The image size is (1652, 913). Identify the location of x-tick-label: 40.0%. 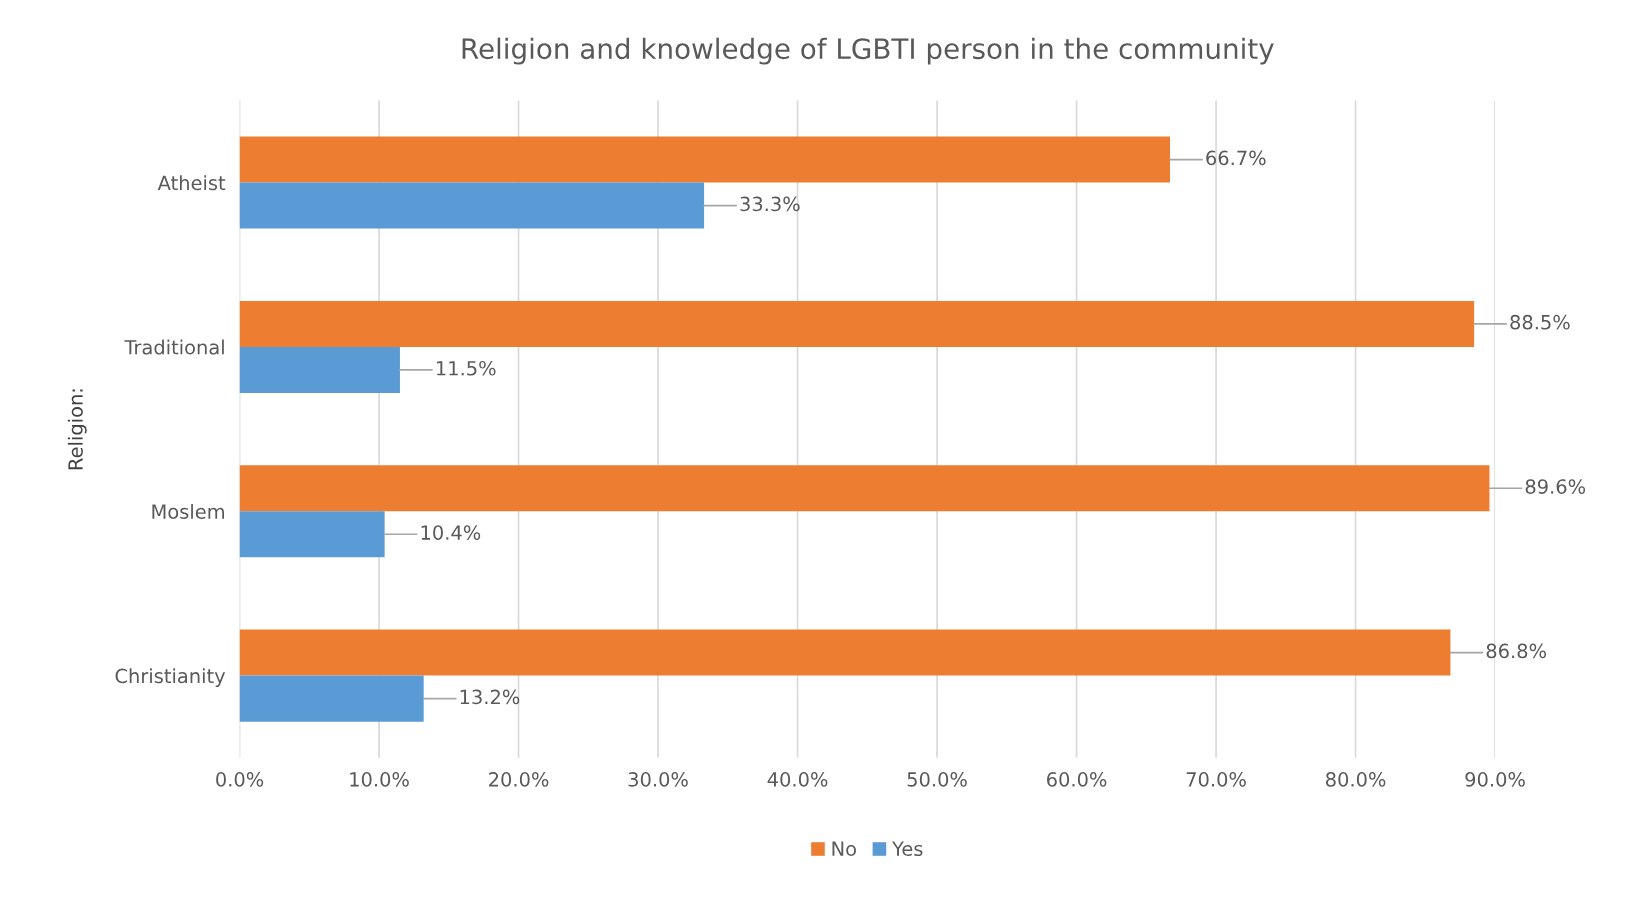
(797, 779).